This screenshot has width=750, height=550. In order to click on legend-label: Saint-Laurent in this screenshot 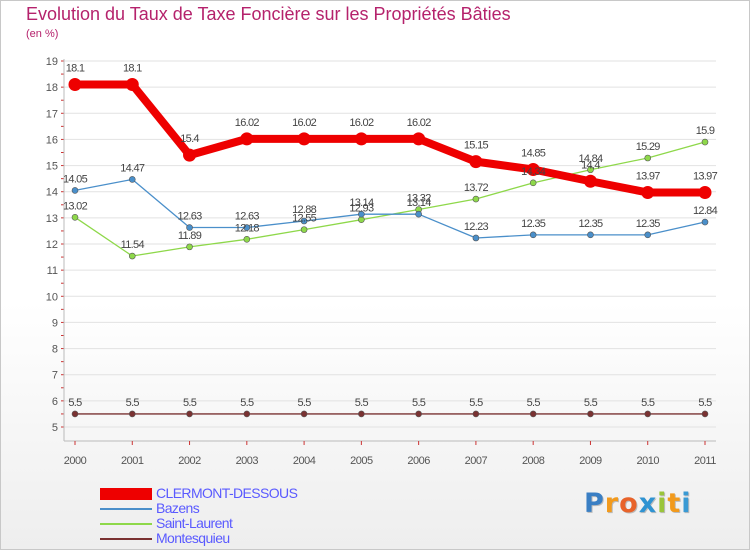, I will do `click(194, 523)`.